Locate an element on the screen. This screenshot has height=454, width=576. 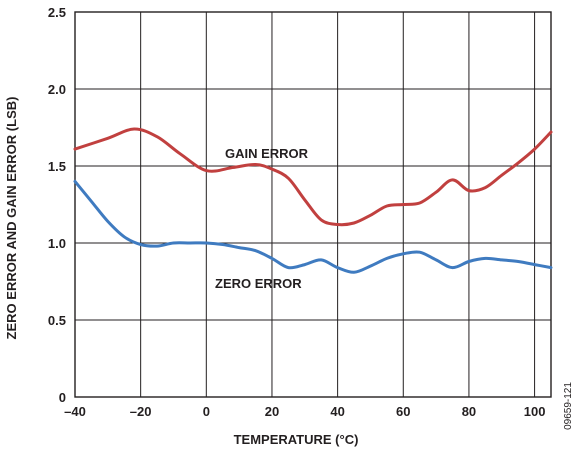
y-tick-label: 0.5 is located at coordinates (57, 320).